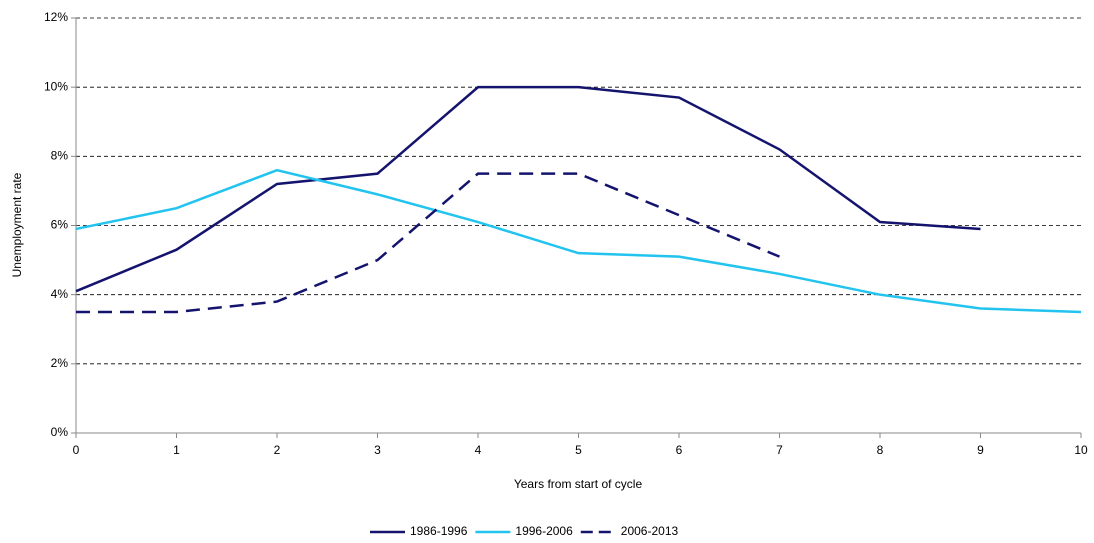  What do you see at coordinates (980, 450) in the screenshot?
I see `x-tick-label: 9` at bounding box center [980, 450].